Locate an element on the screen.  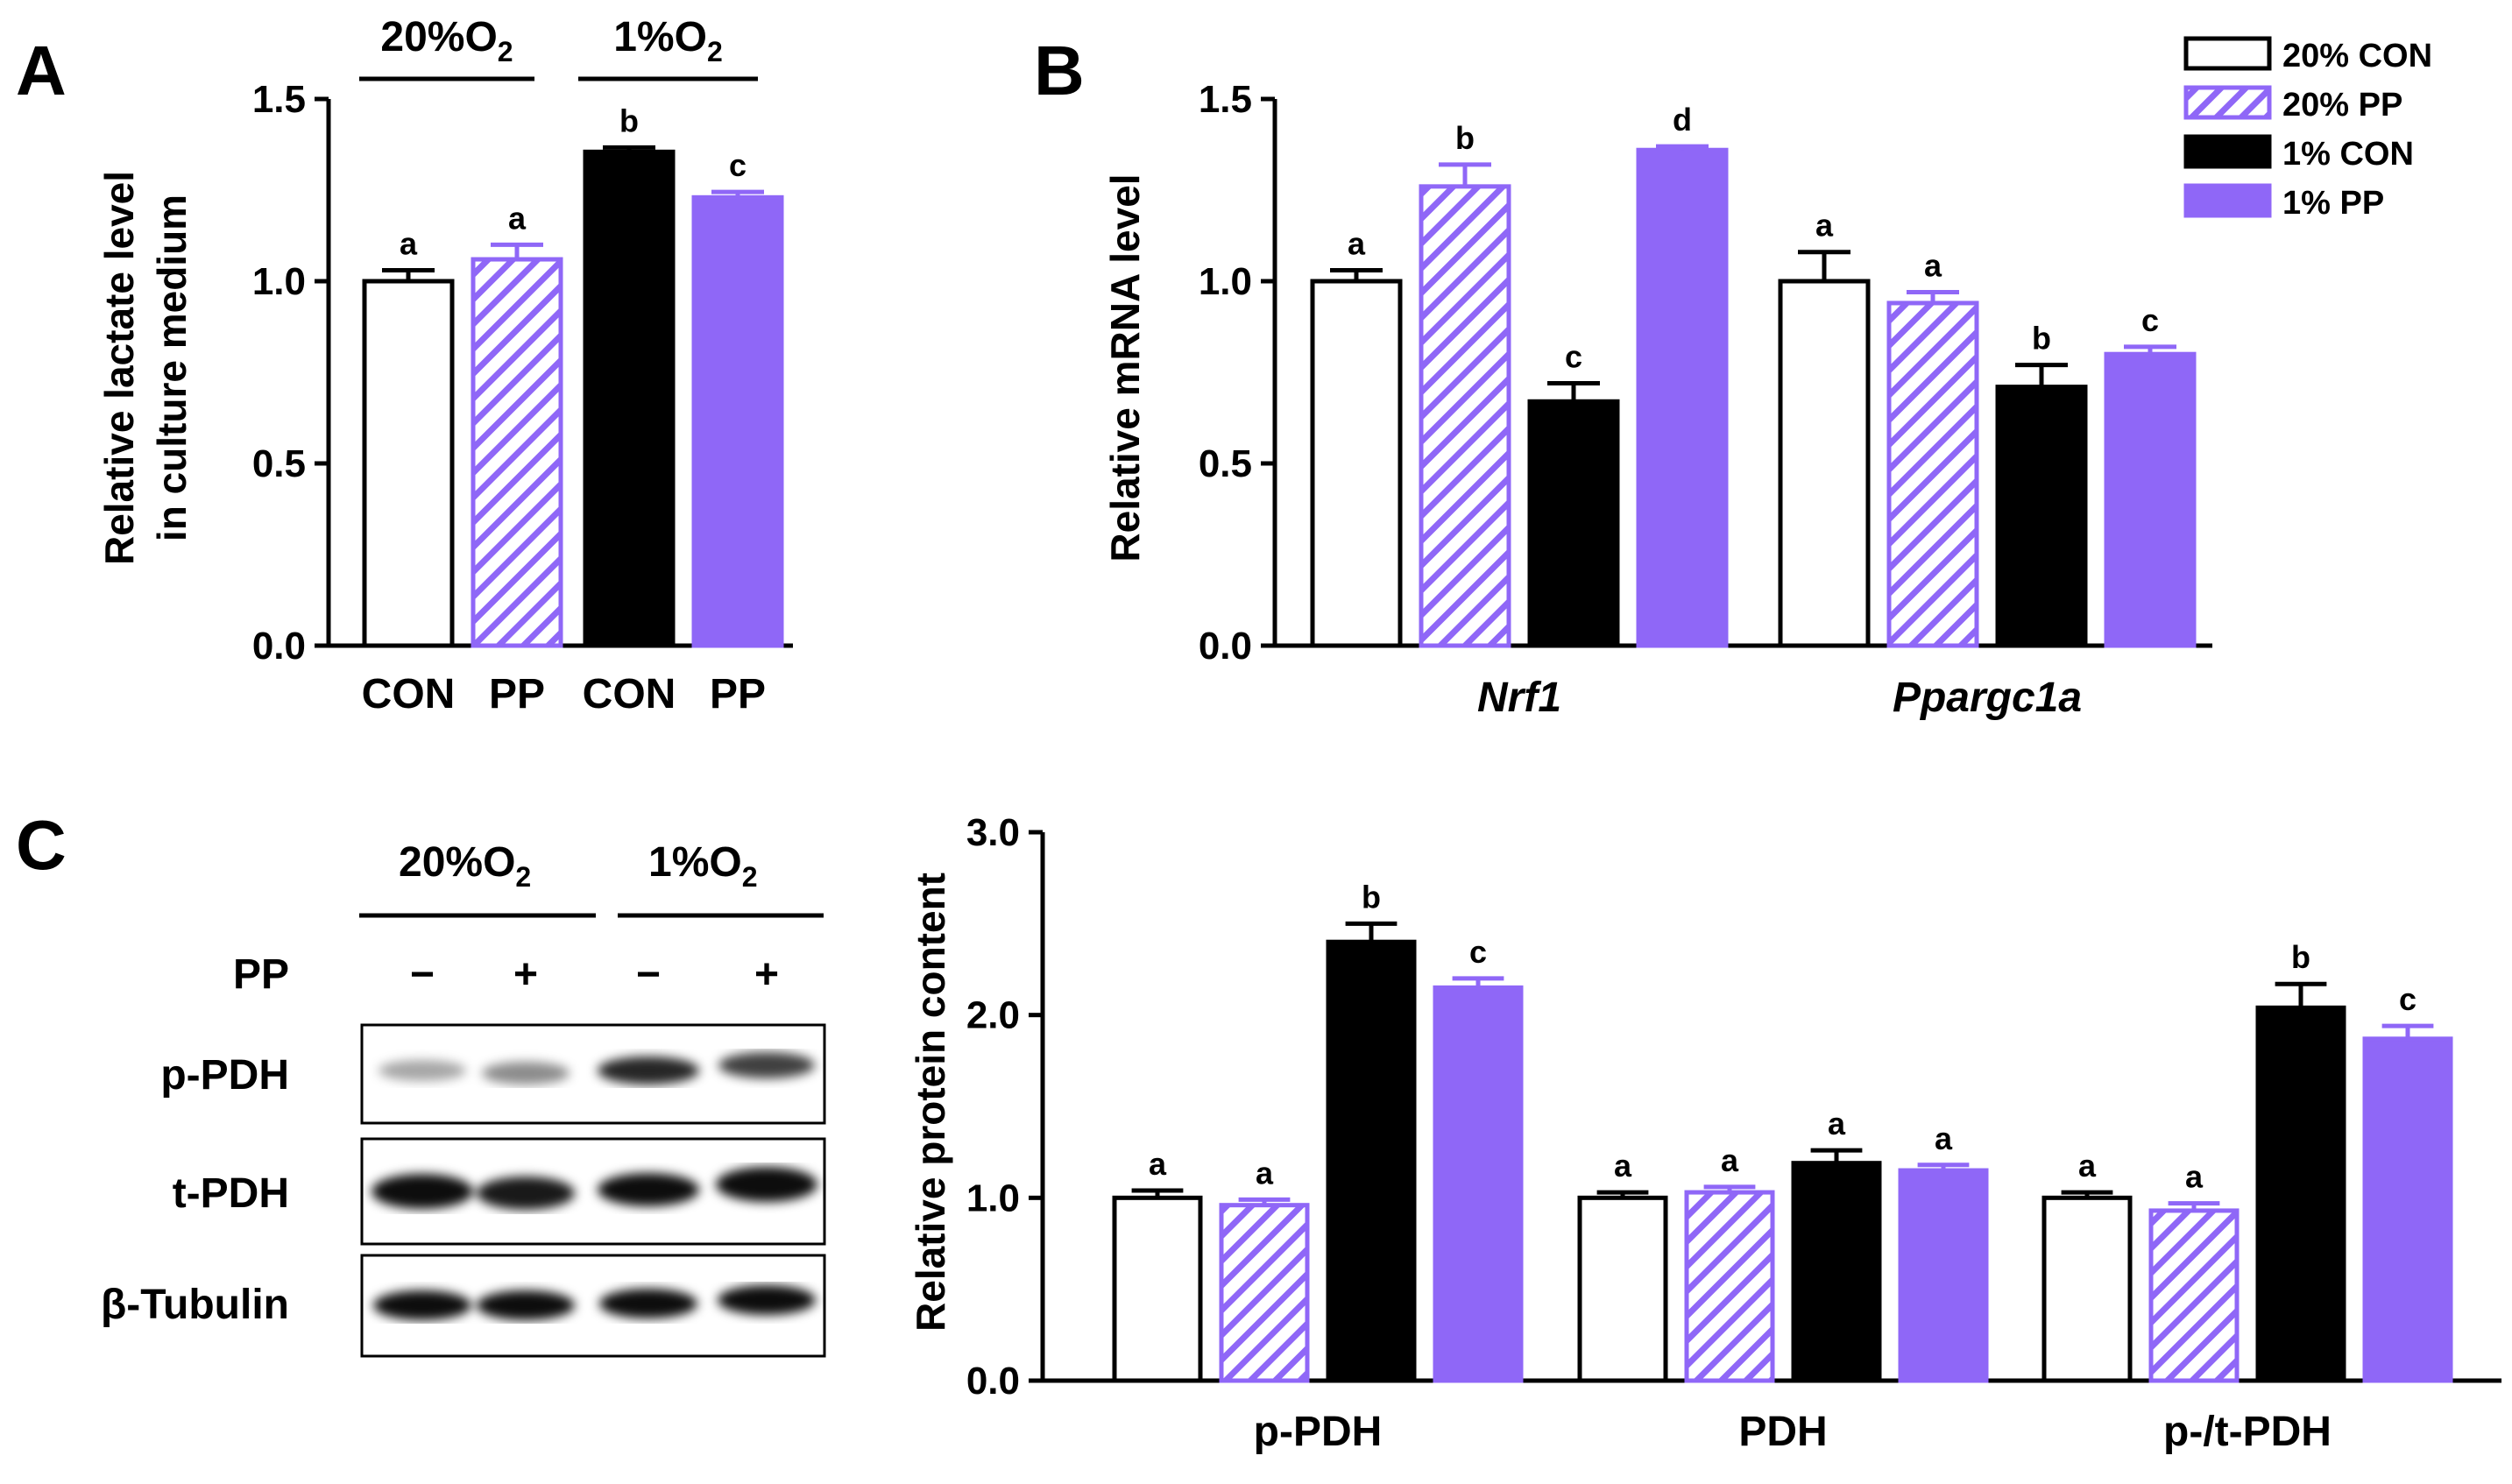
chart-b-ppargc1a-3-sig-label: b is located at coordinates (2041, 339).